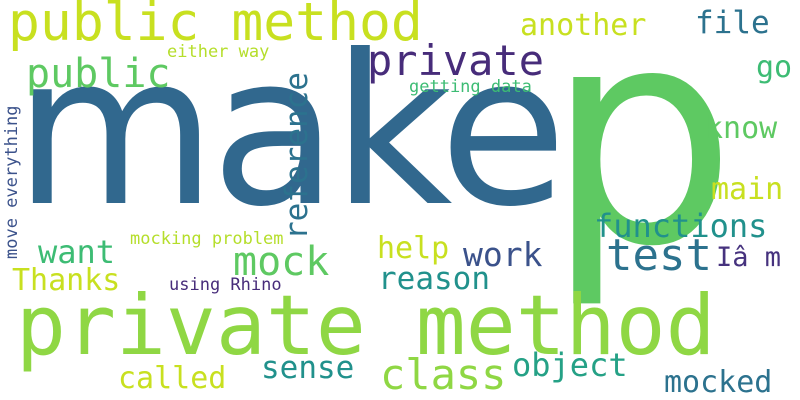 Image resolution: width=800 pixels, height=400 pixels. Describe the element at coordinates (681, 226) in the screenshot. I see `word-functions: functions` at that location.